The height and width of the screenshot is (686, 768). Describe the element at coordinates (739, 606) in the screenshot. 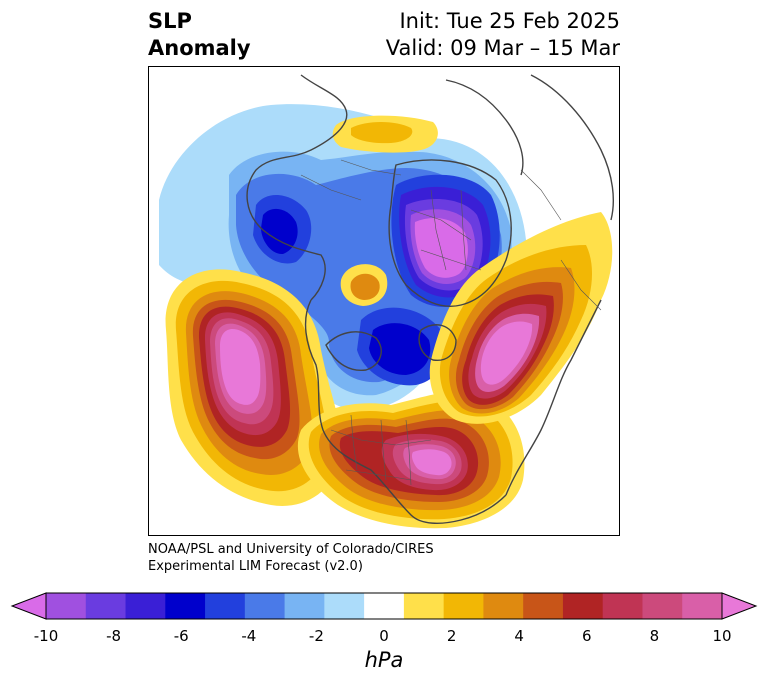

I see `colorbar-extend-high` at that location.